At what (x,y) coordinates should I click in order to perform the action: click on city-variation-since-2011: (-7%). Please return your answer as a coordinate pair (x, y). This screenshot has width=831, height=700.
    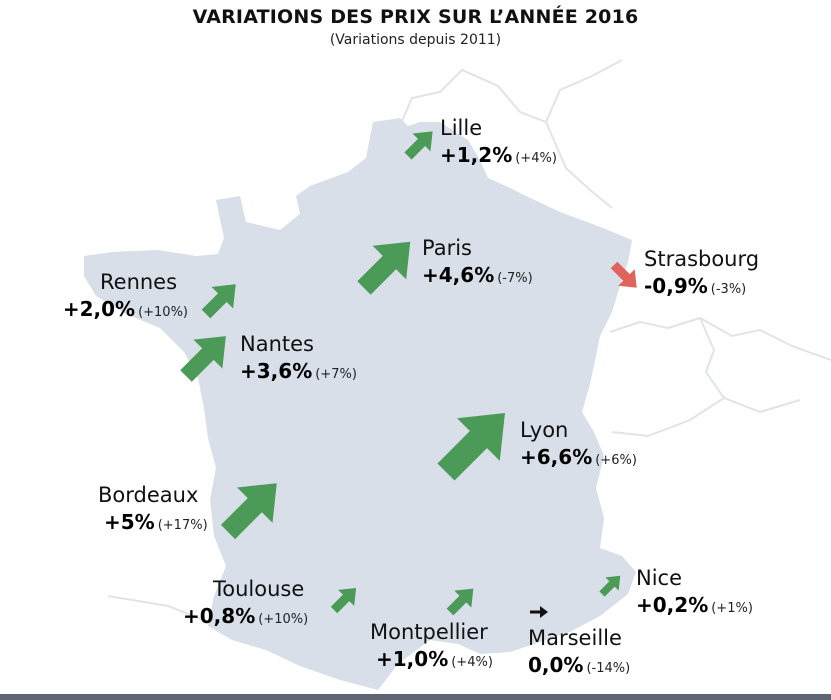
    Looking at the image, I should click on (515, 278).